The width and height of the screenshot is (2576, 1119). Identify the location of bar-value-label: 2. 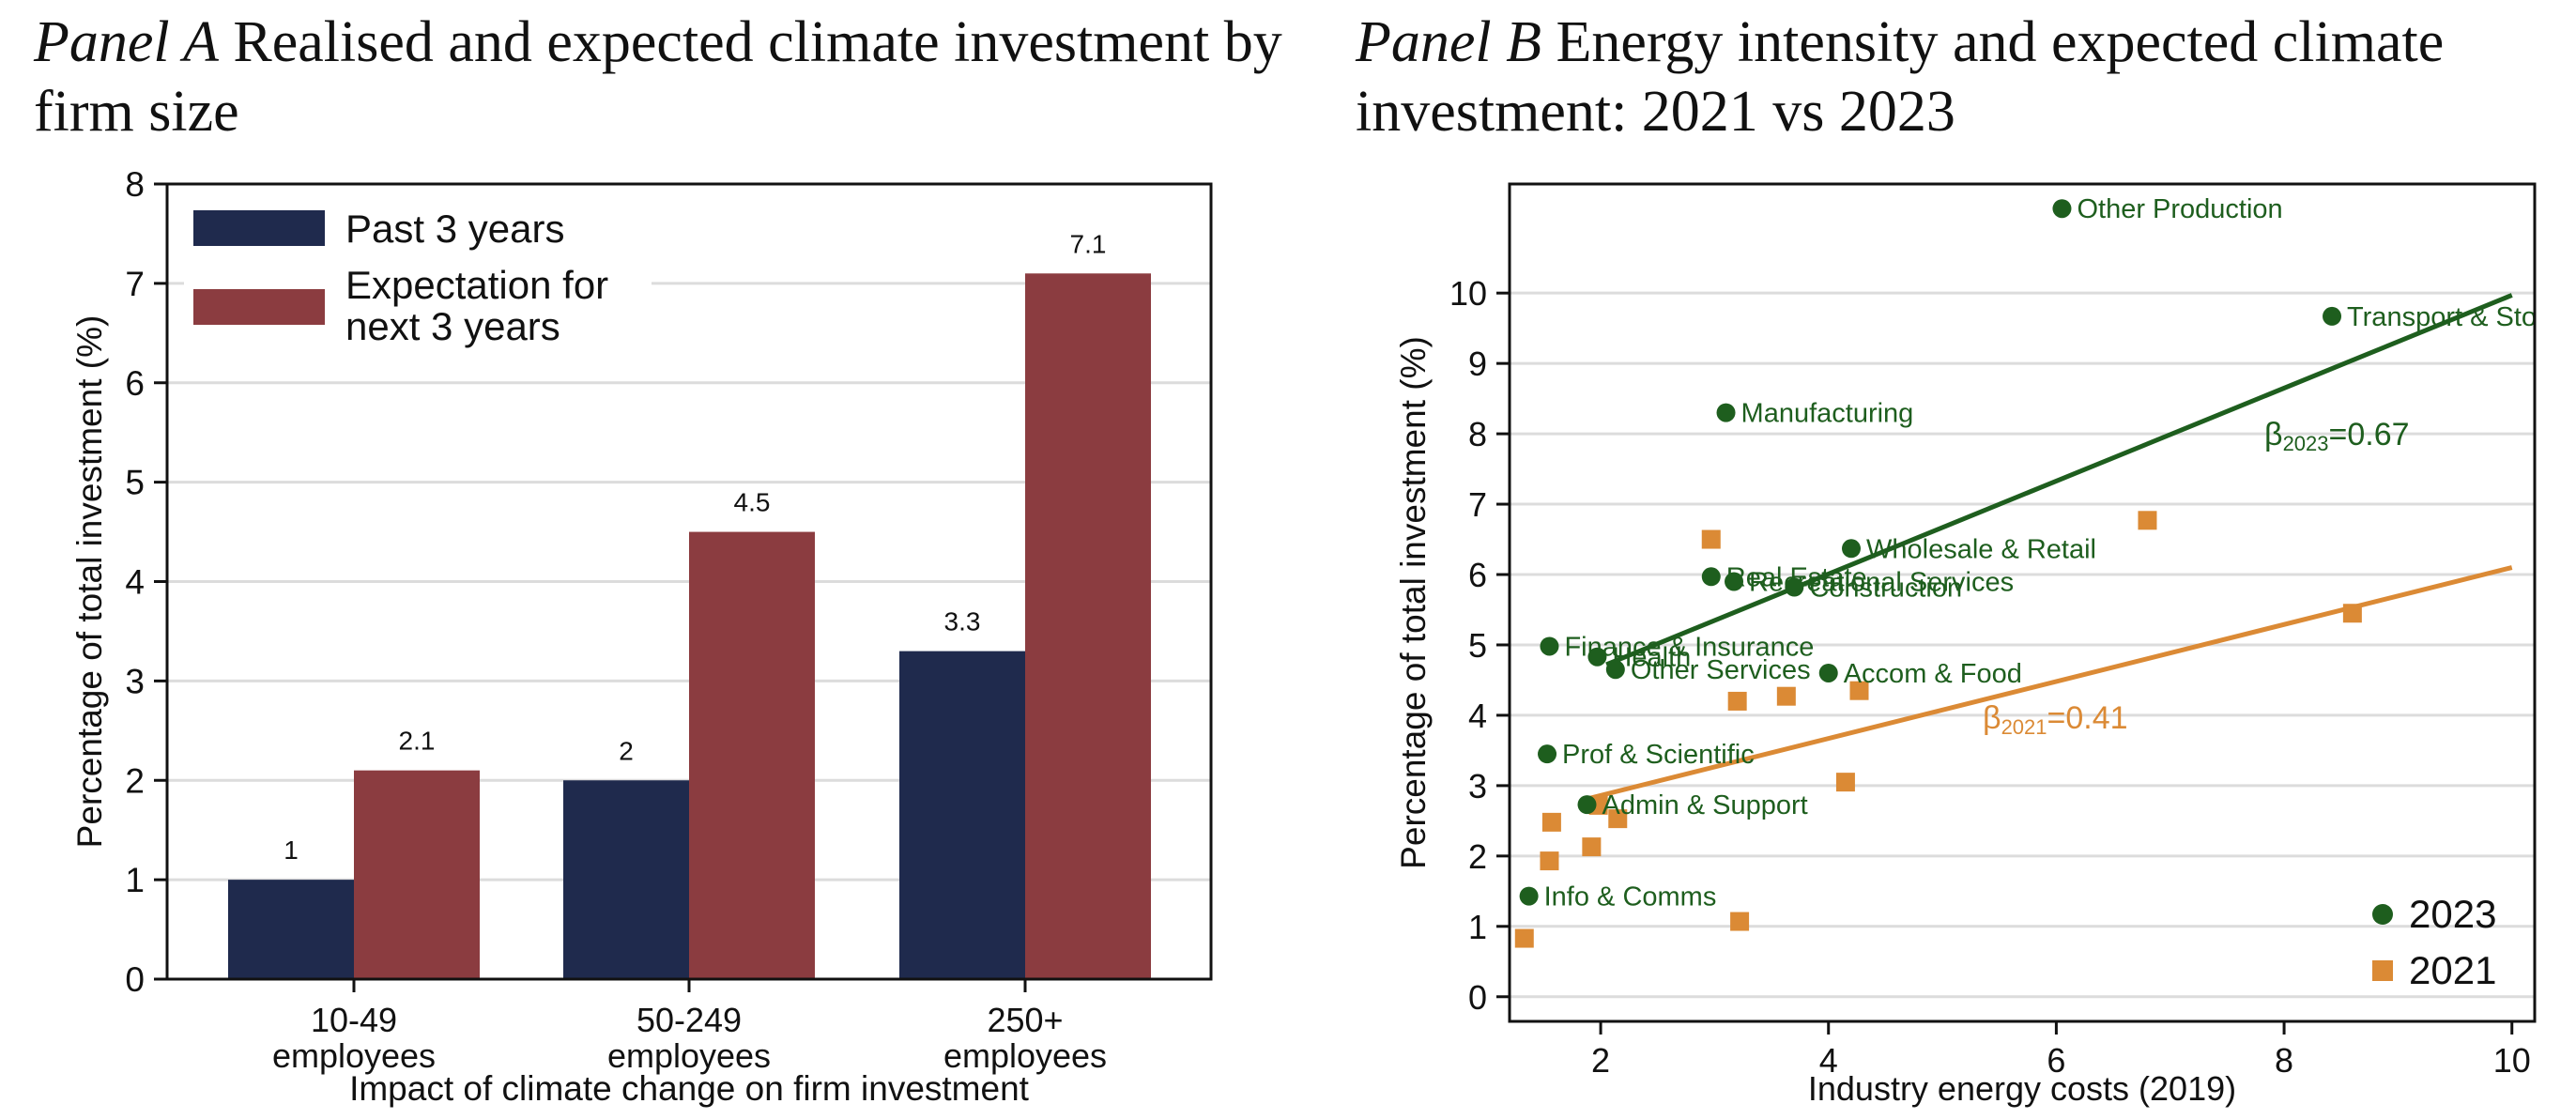
(627, 750).